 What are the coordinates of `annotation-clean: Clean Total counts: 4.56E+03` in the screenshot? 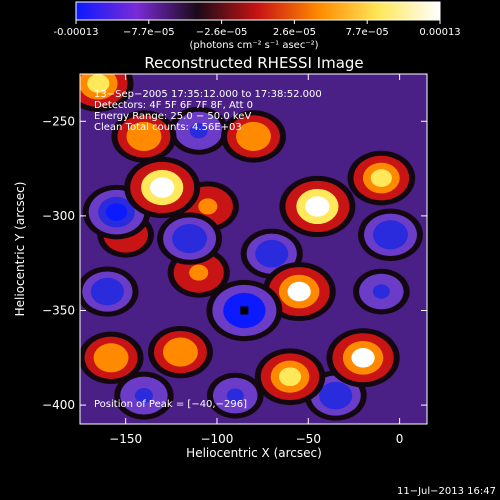 It's located at (168, 127).